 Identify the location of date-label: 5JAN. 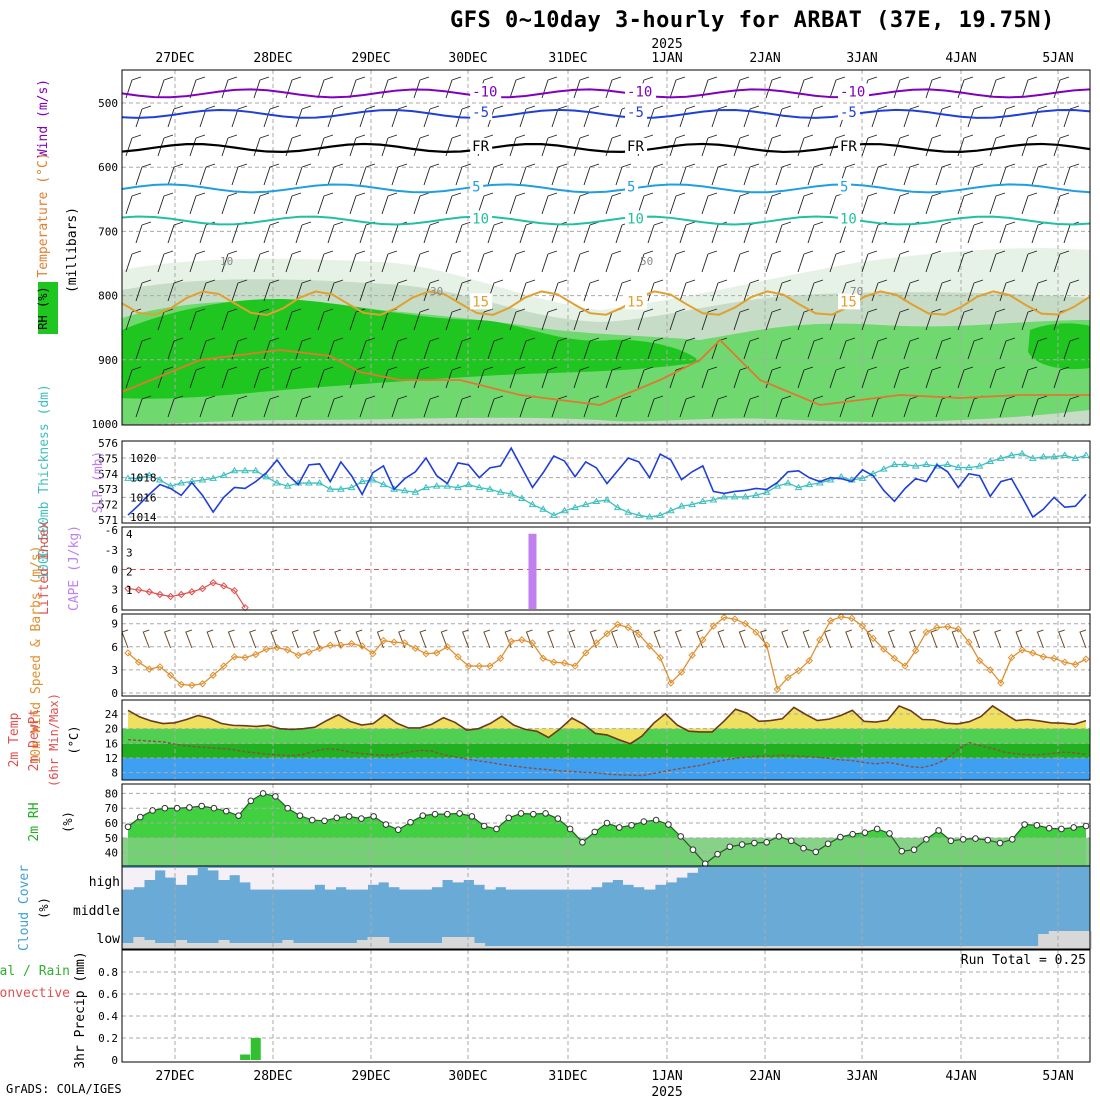
(1057, 1076).